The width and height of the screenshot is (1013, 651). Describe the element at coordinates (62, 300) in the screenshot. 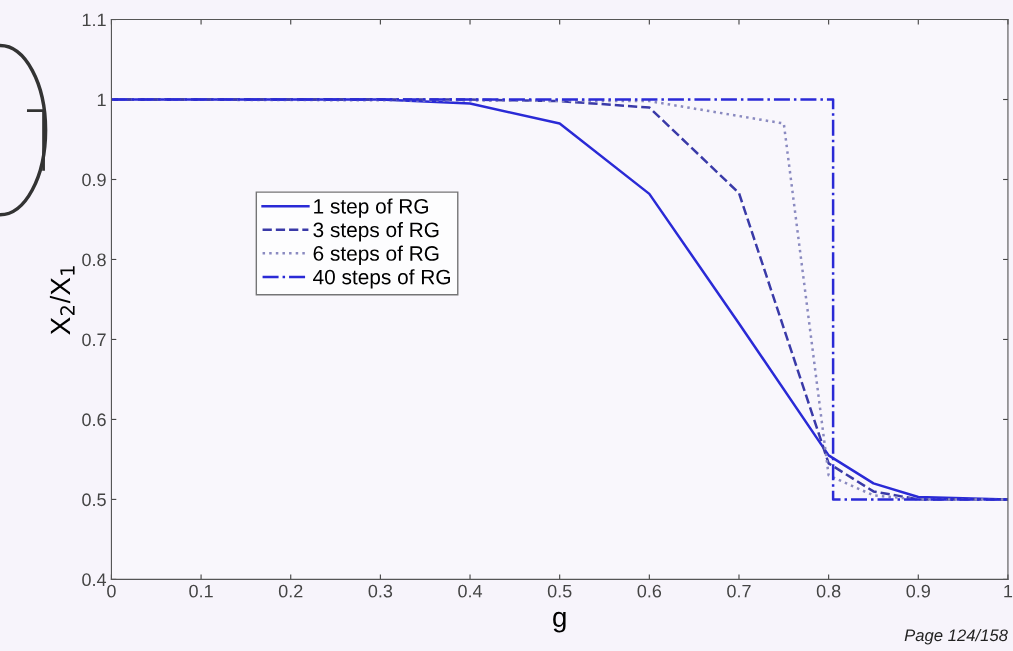

I see `y-axis-title: X$_{2}$/X$_{1}$` at that location.